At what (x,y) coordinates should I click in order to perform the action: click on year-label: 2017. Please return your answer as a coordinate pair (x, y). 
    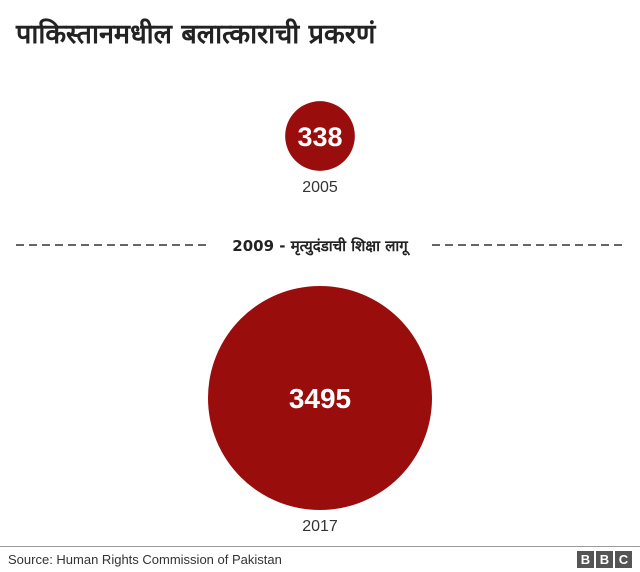
    Looking at the image, I should click on (320, 526).